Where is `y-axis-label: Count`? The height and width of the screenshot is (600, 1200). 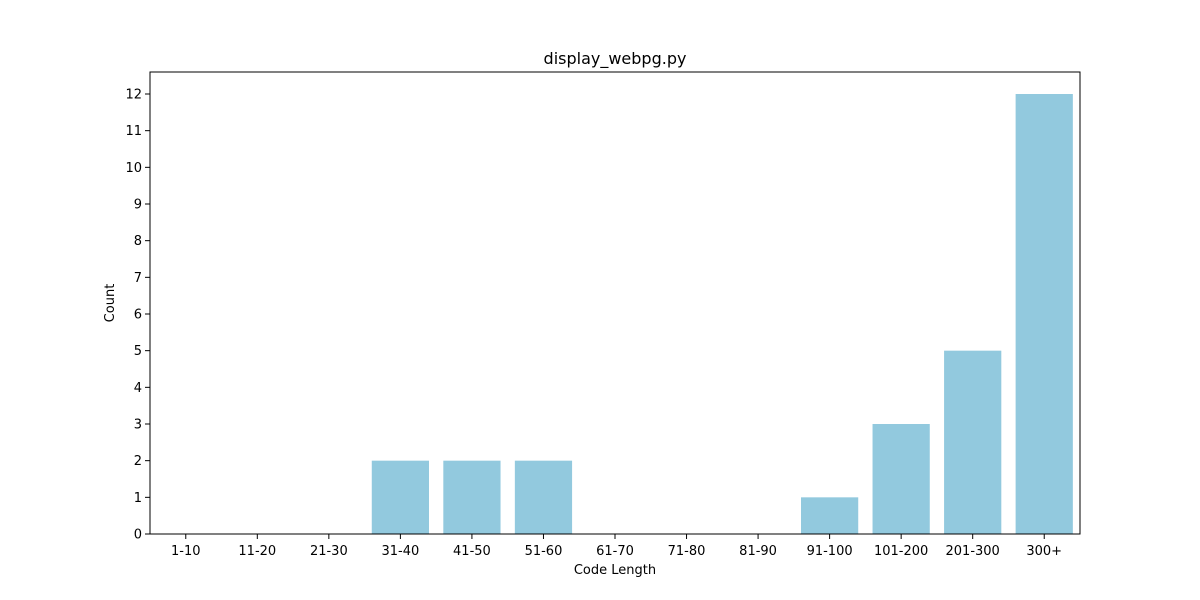
y-axis-label: Count is located at coordinates (110, 303).